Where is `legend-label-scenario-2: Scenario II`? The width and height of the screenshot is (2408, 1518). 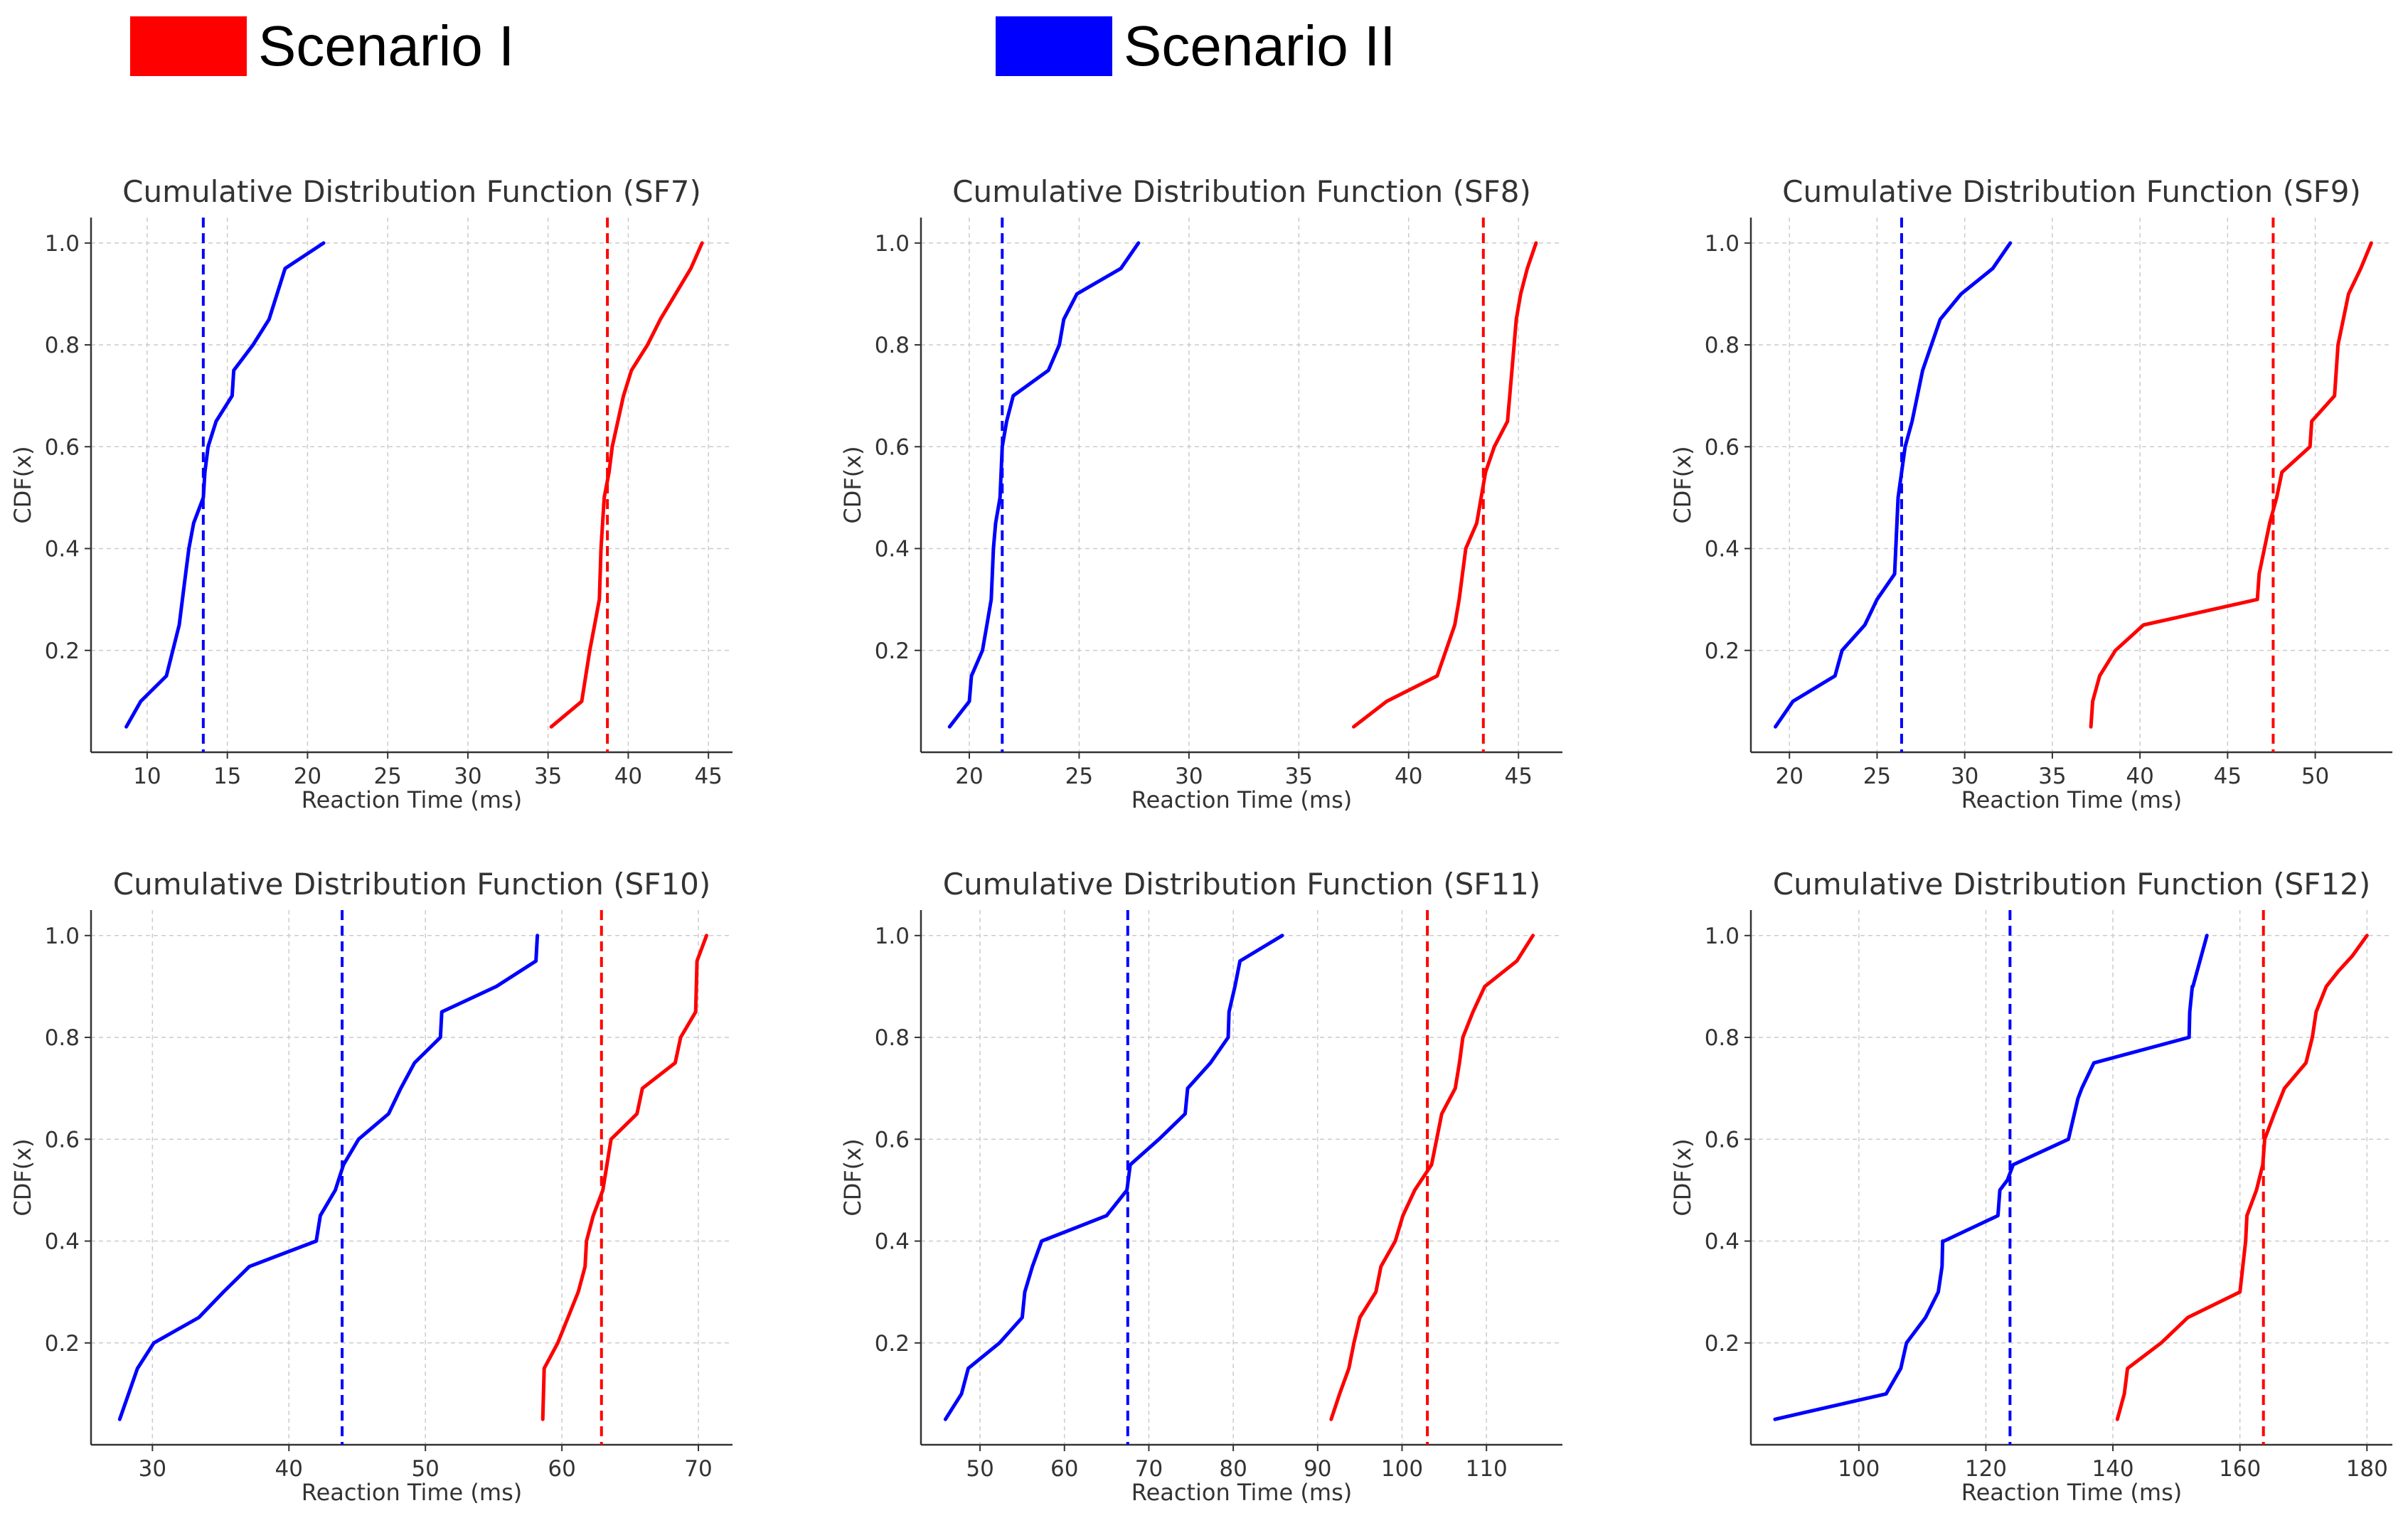 legend-label-scenario-2: Scenario II is located at coordinates (1260, 45).